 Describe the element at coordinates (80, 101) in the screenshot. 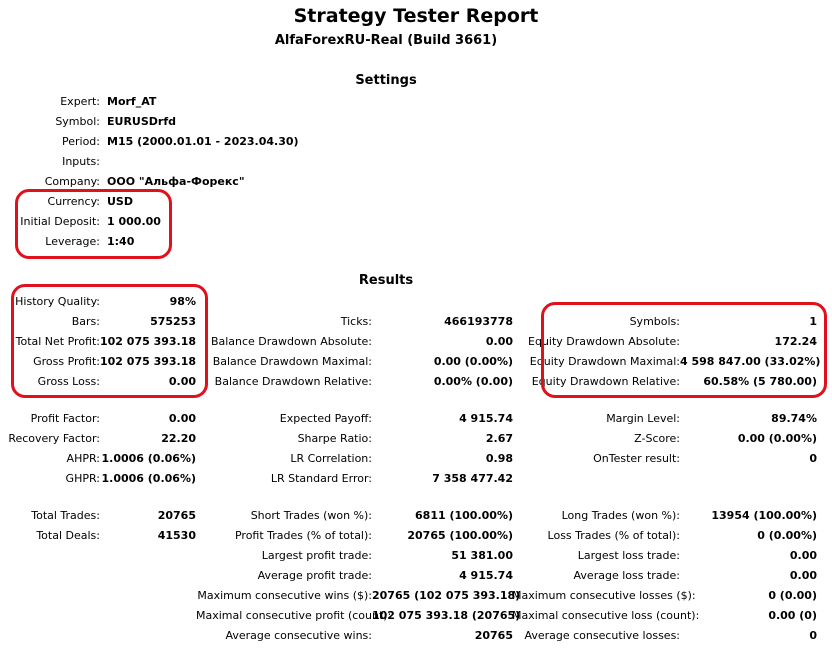

I see `settings-label: Expert:` at that location.